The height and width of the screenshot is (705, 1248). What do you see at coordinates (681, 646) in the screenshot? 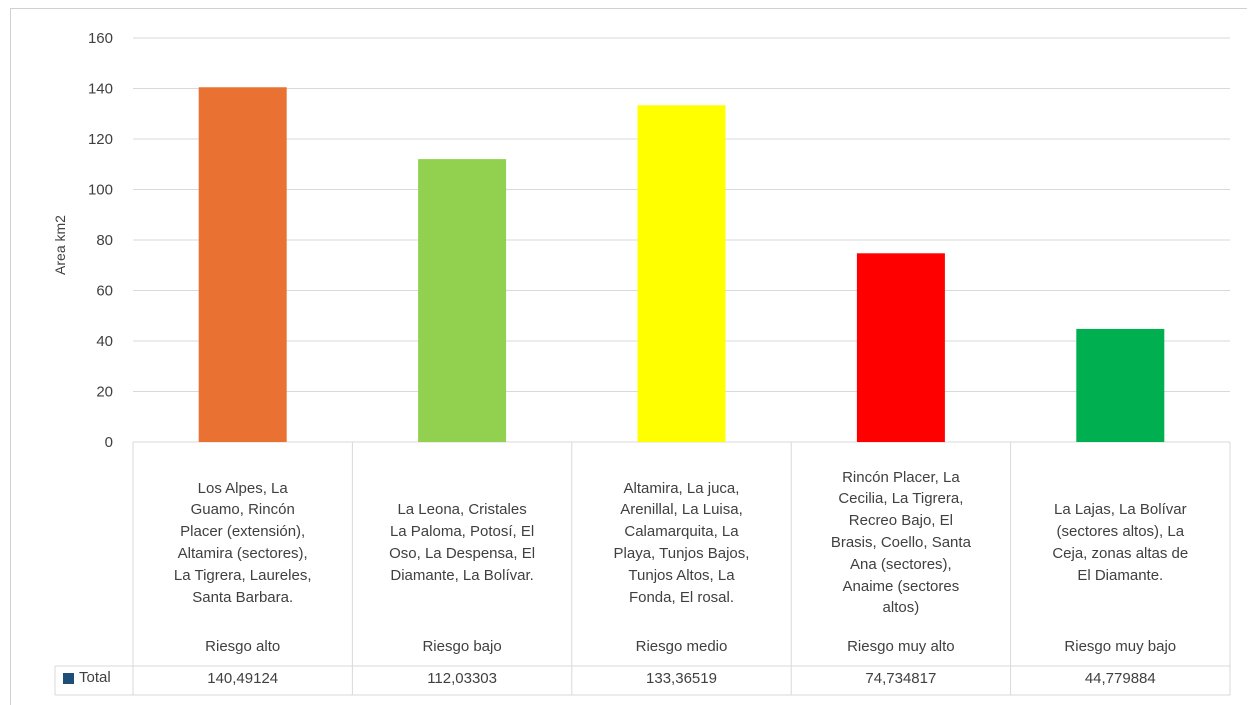
I see `category-risk-label: Riesgo medio` at bounding box center [681, 646].